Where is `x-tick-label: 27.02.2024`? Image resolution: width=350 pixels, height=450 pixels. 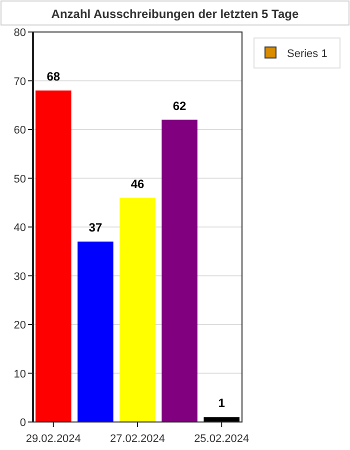
x-tick-label: 27.02.2024 is located at coordinates (138, 439).